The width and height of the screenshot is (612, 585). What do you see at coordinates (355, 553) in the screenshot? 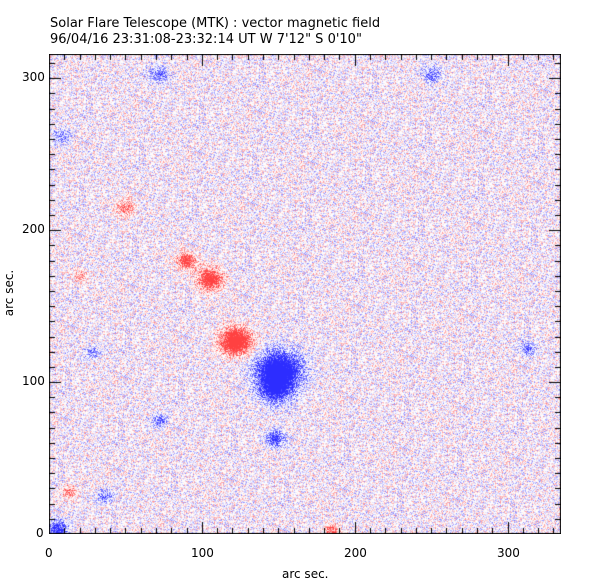
I see `x-tick-label: 200` at bounding box center [355, 553].